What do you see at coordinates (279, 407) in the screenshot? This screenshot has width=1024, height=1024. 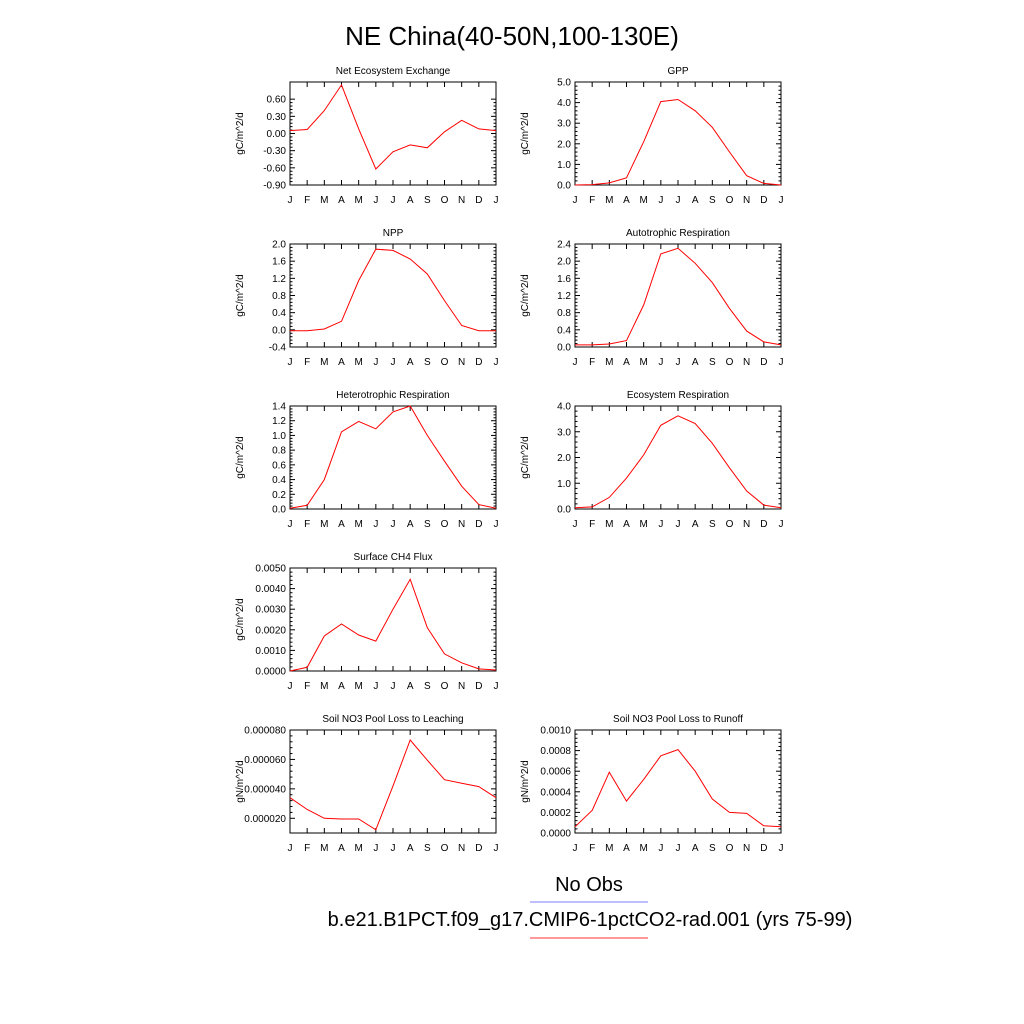 I see `y-tick-label: 1.4` at bounding box center [279, 407].